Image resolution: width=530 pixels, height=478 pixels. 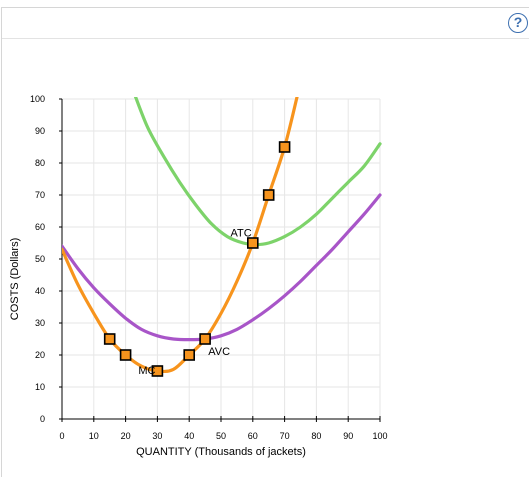 What do you see at coordinates (518, 23) in the screenshot?
I see `question-circle-icon: ?` at bounding box center [518, 23].